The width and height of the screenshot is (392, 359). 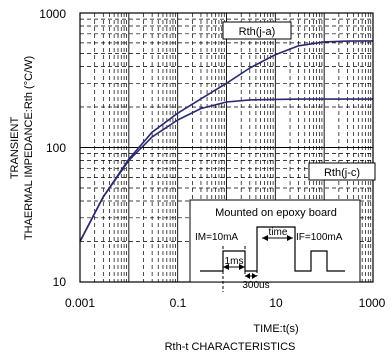 I want to click on y-axis-label: TRANSIENT, so click(x=15, y=148).